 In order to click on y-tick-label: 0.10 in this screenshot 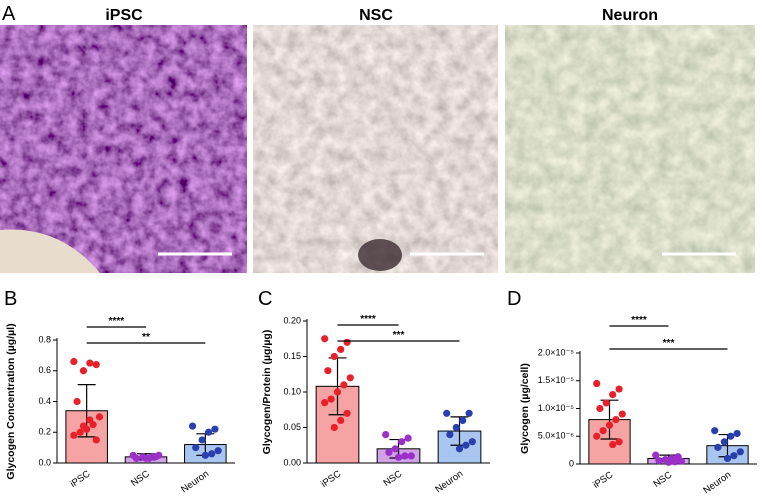, I will do `click(292, 391)`.